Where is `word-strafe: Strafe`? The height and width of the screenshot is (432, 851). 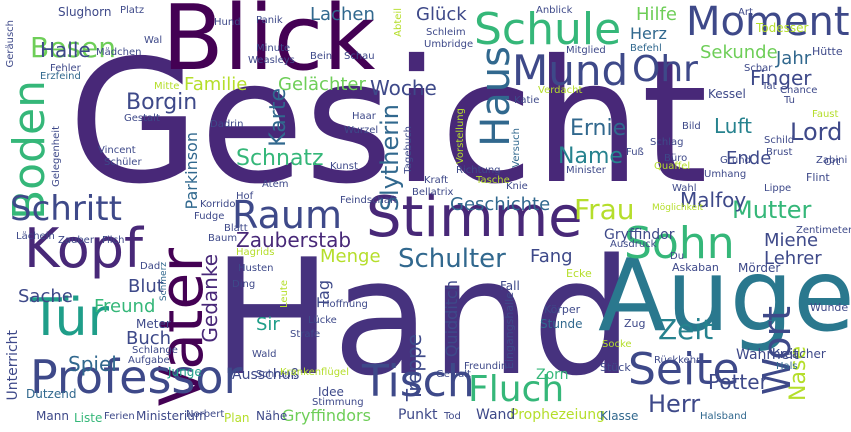
word-strafe: Strafe is located at coordinates (305, 334).